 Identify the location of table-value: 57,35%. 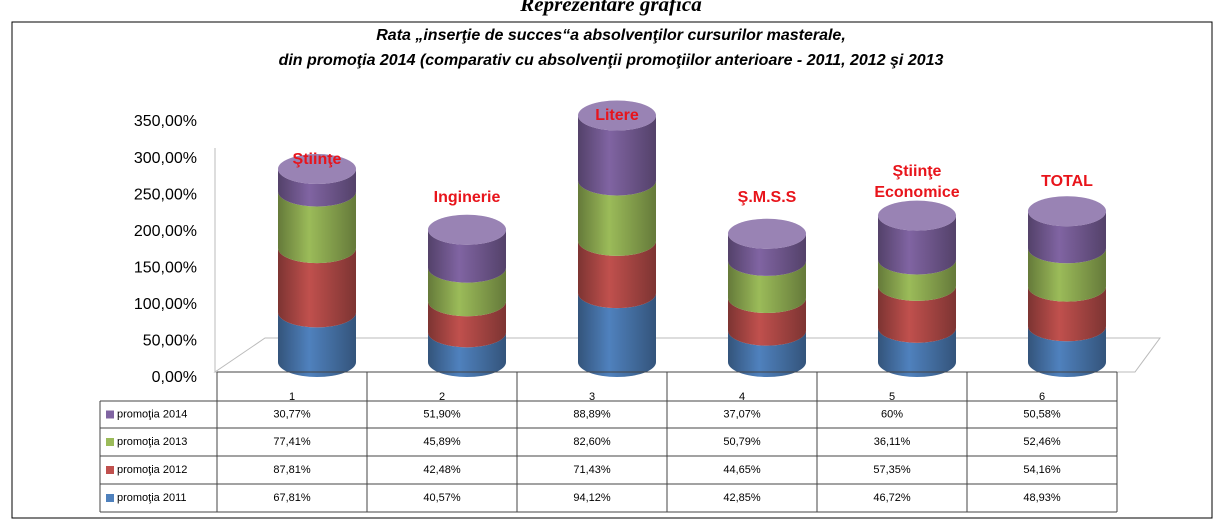
(892, 470).